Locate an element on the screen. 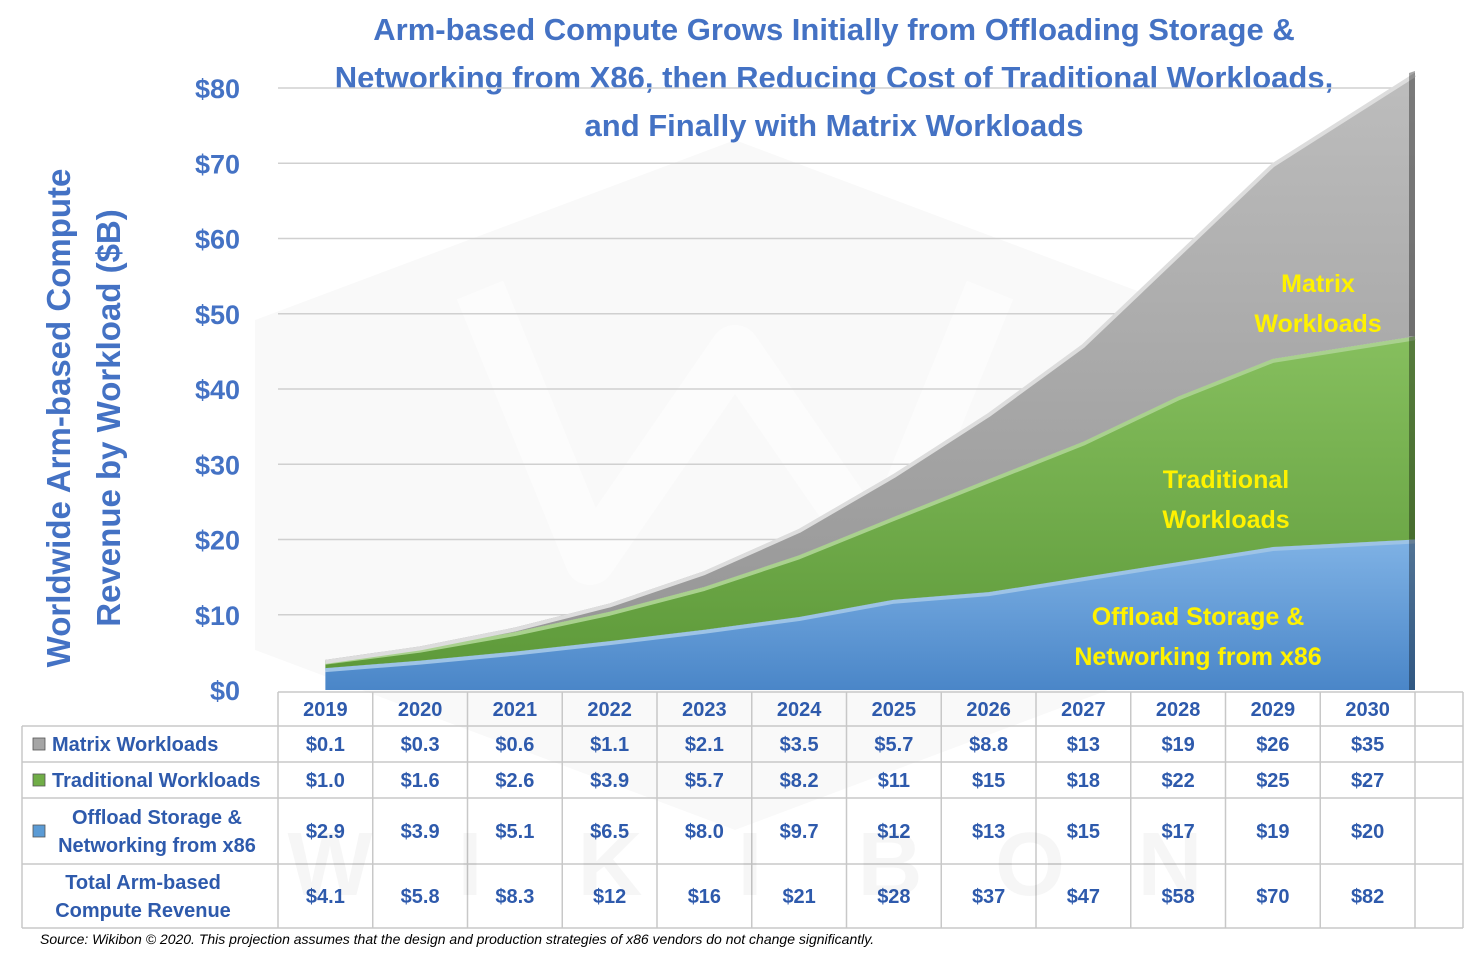  table-cell: $2.6 is located at coordinates (514, 781).